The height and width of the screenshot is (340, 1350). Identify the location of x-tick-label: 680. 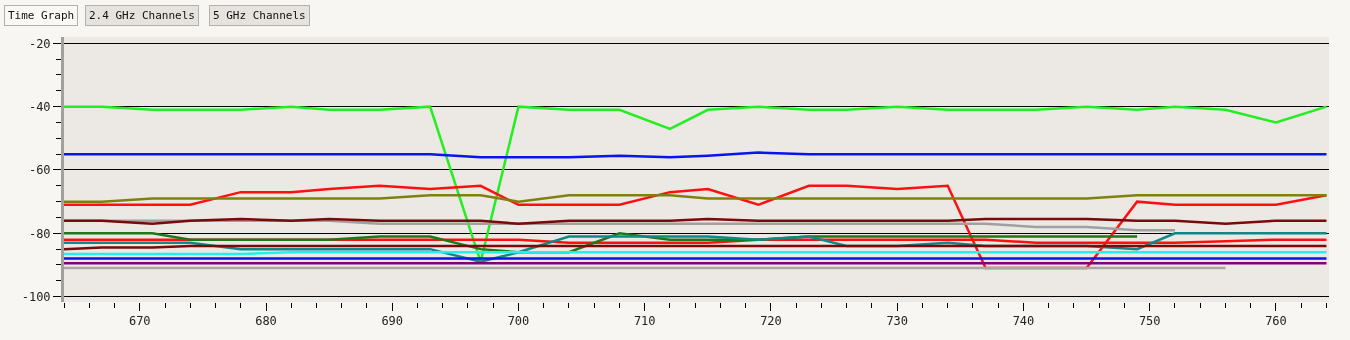
(266, 321).